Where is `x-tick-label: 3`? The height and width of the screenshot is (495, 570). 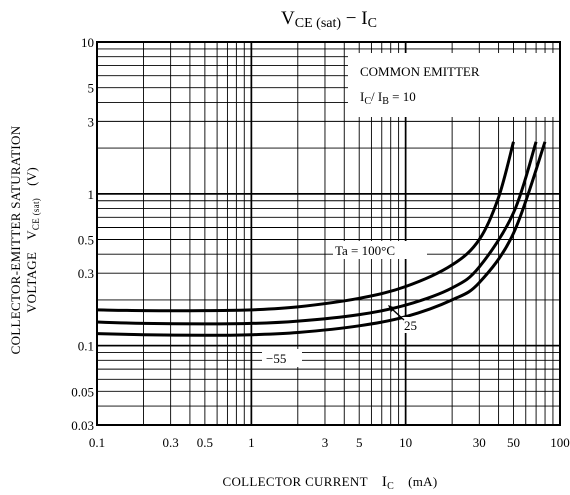
x-tick-label: 3 is located at coordinates (325, 442).